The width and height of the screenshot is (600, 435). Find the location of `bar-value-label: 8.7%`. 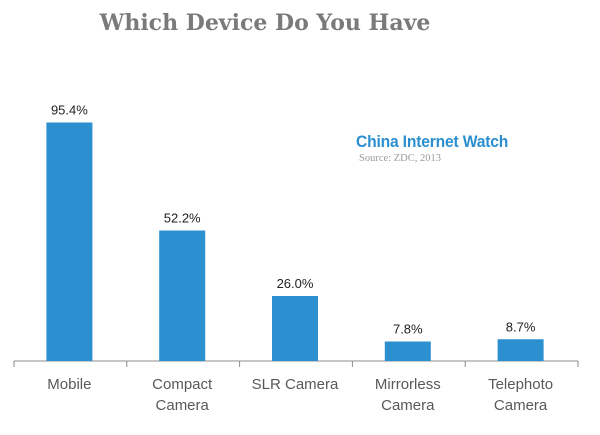

bar-value-label: 8.7% is located at coordinates (521, 326).